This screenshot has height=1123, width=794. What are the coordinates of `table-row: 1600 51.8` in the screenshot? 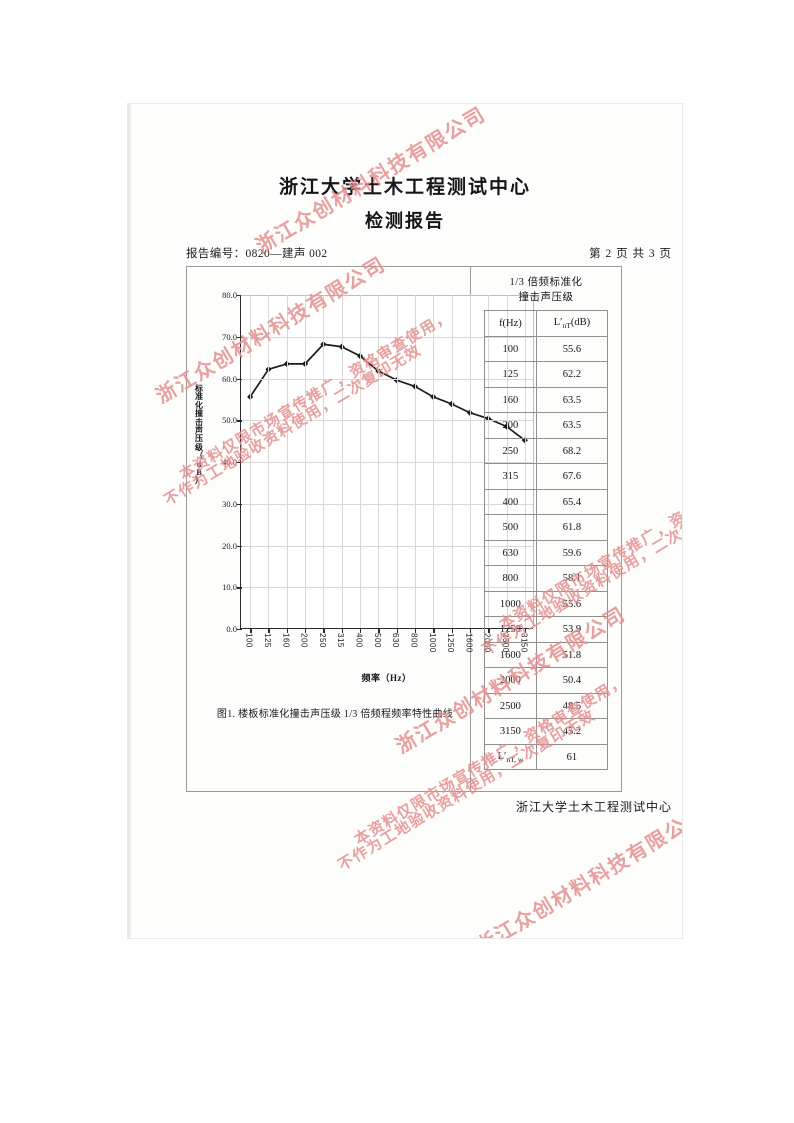 It's located at (546, 655).